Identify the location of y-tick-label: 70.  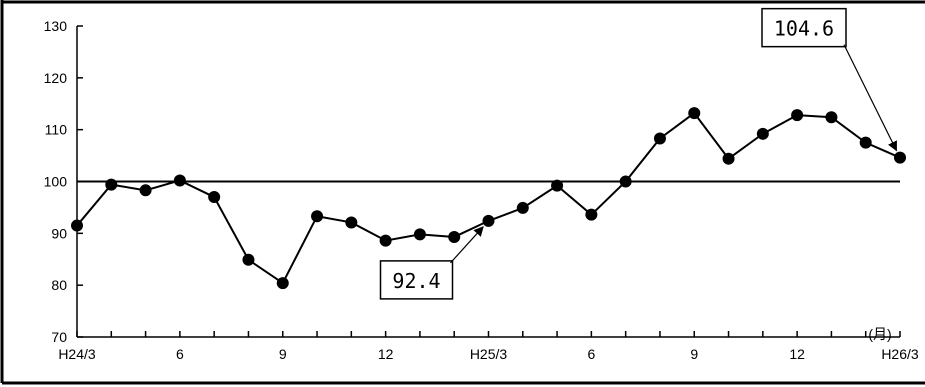
(59, 337).